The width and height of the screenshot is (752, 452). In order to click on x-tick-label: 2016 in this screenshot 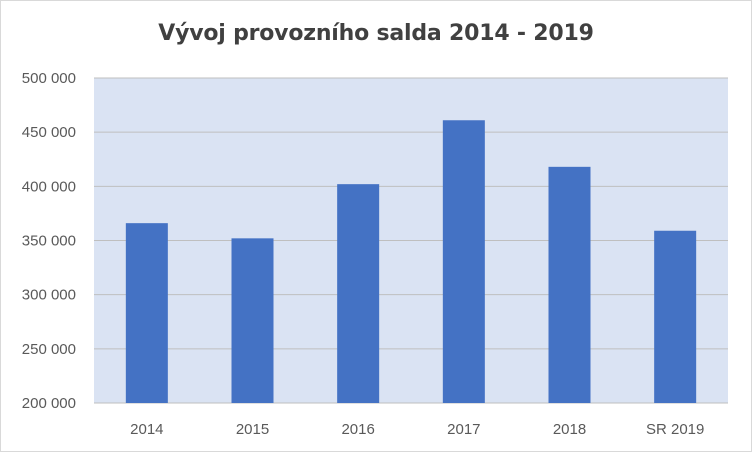, I will do `click(357, 429)`.